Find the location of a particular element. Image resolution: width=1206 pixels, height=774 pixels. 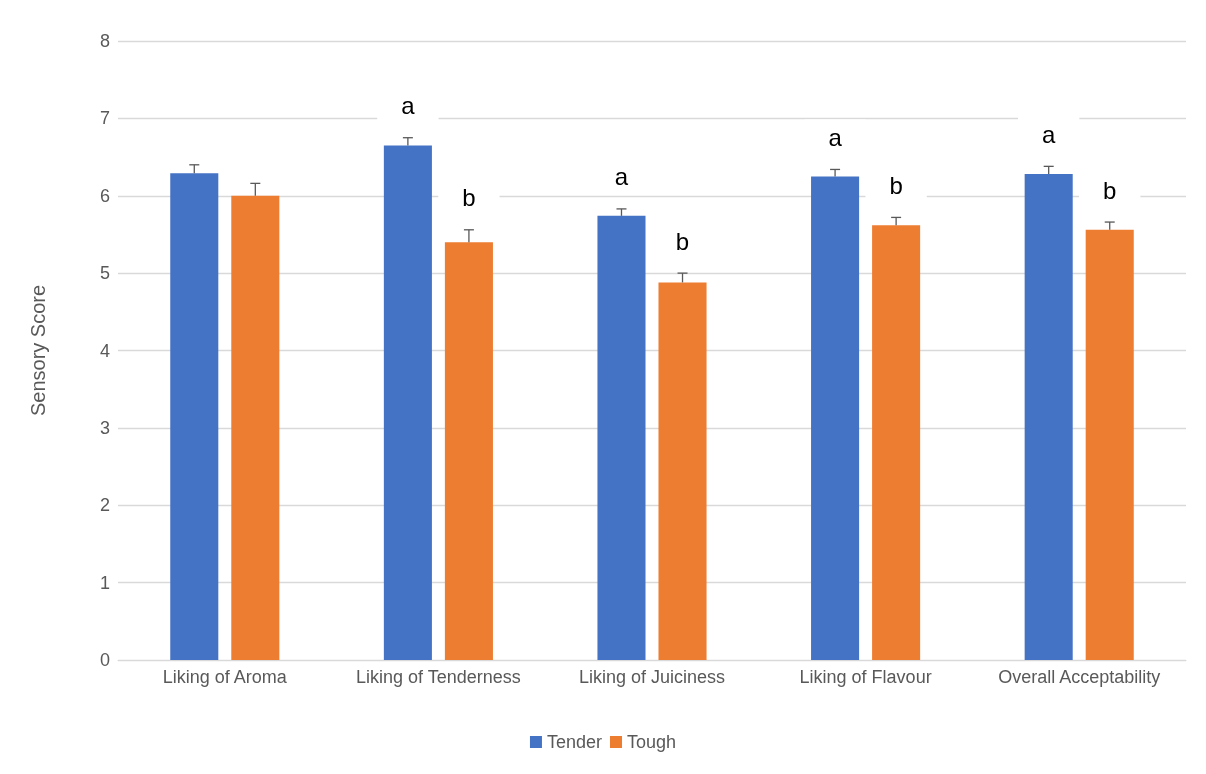

x-tick-label: Liking of Flavour is located at coordinates (865, 677).